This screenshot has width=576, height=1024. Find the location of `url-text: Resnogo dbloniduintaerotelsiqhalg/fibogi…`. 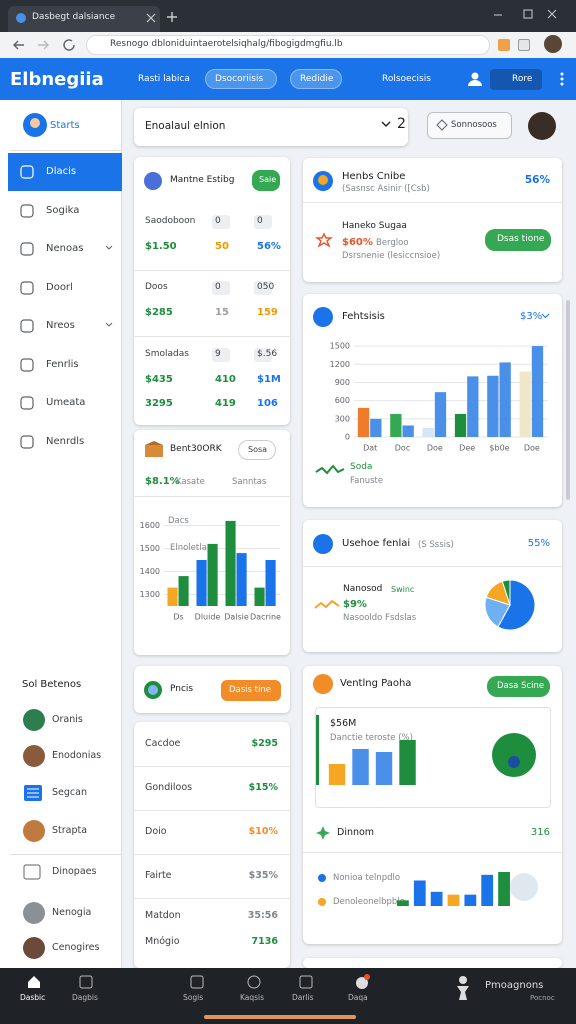

url-text: Resnogo dbloniduintaerotelsiqhalg/fibogi… is located at coordinates (226, 44).